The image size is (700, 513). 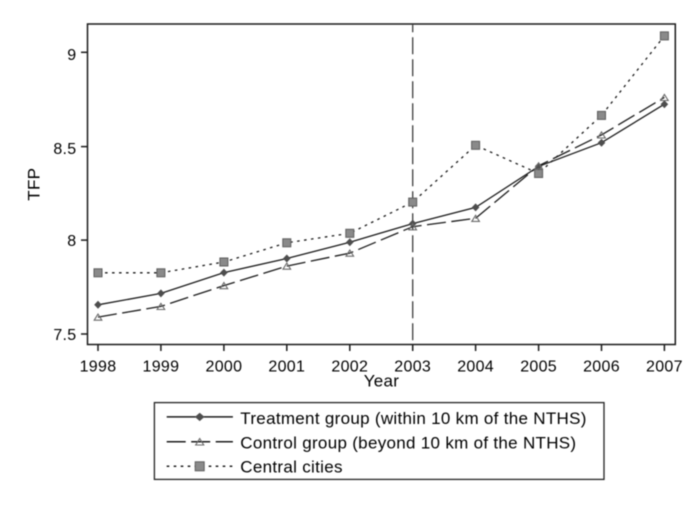 What do you see at coordinates (161, 367) in the screenshot?
I see `svg-text: 1999` at bounding box center [161, 367].